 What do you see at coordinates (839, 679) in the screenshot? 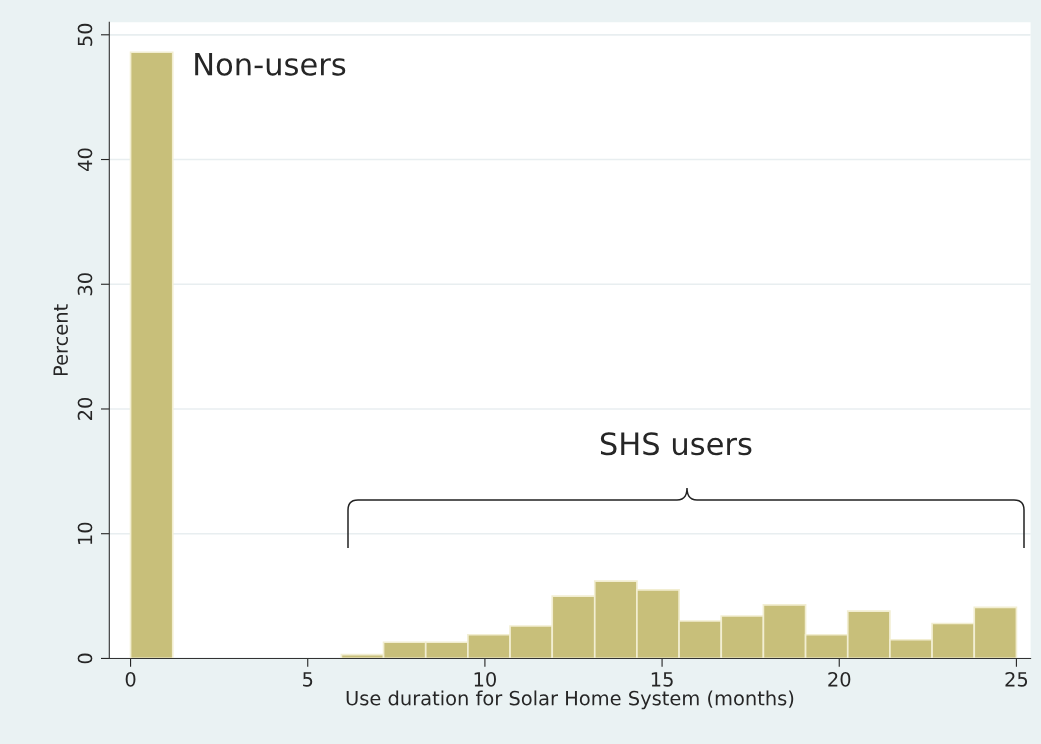
I see `x-tick-label: 20` at bounding box center [839, 679].